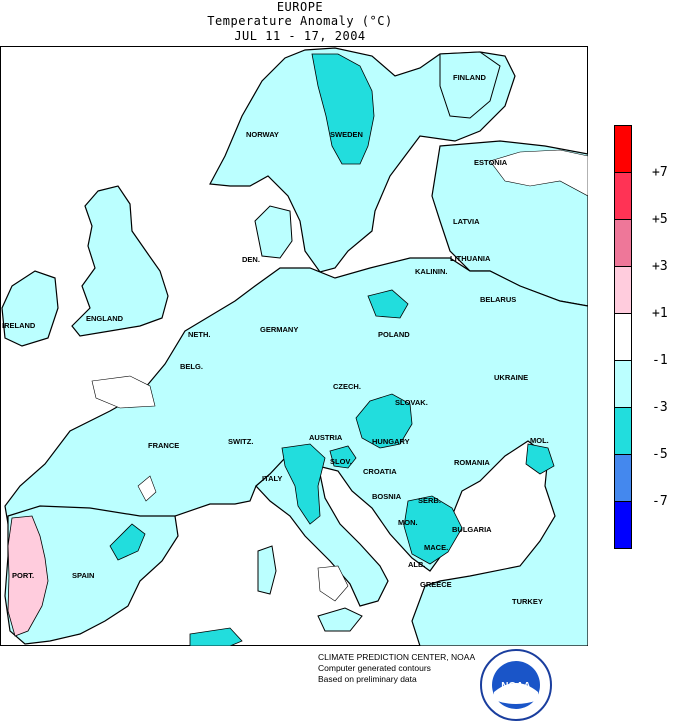 Image resolution: width=673 pixels, height=723 pixels. What do you see at coordinates (326, 437) in the screenshot?
I see `label-austria: AUSTRIA` at bounding box center [326, 437].